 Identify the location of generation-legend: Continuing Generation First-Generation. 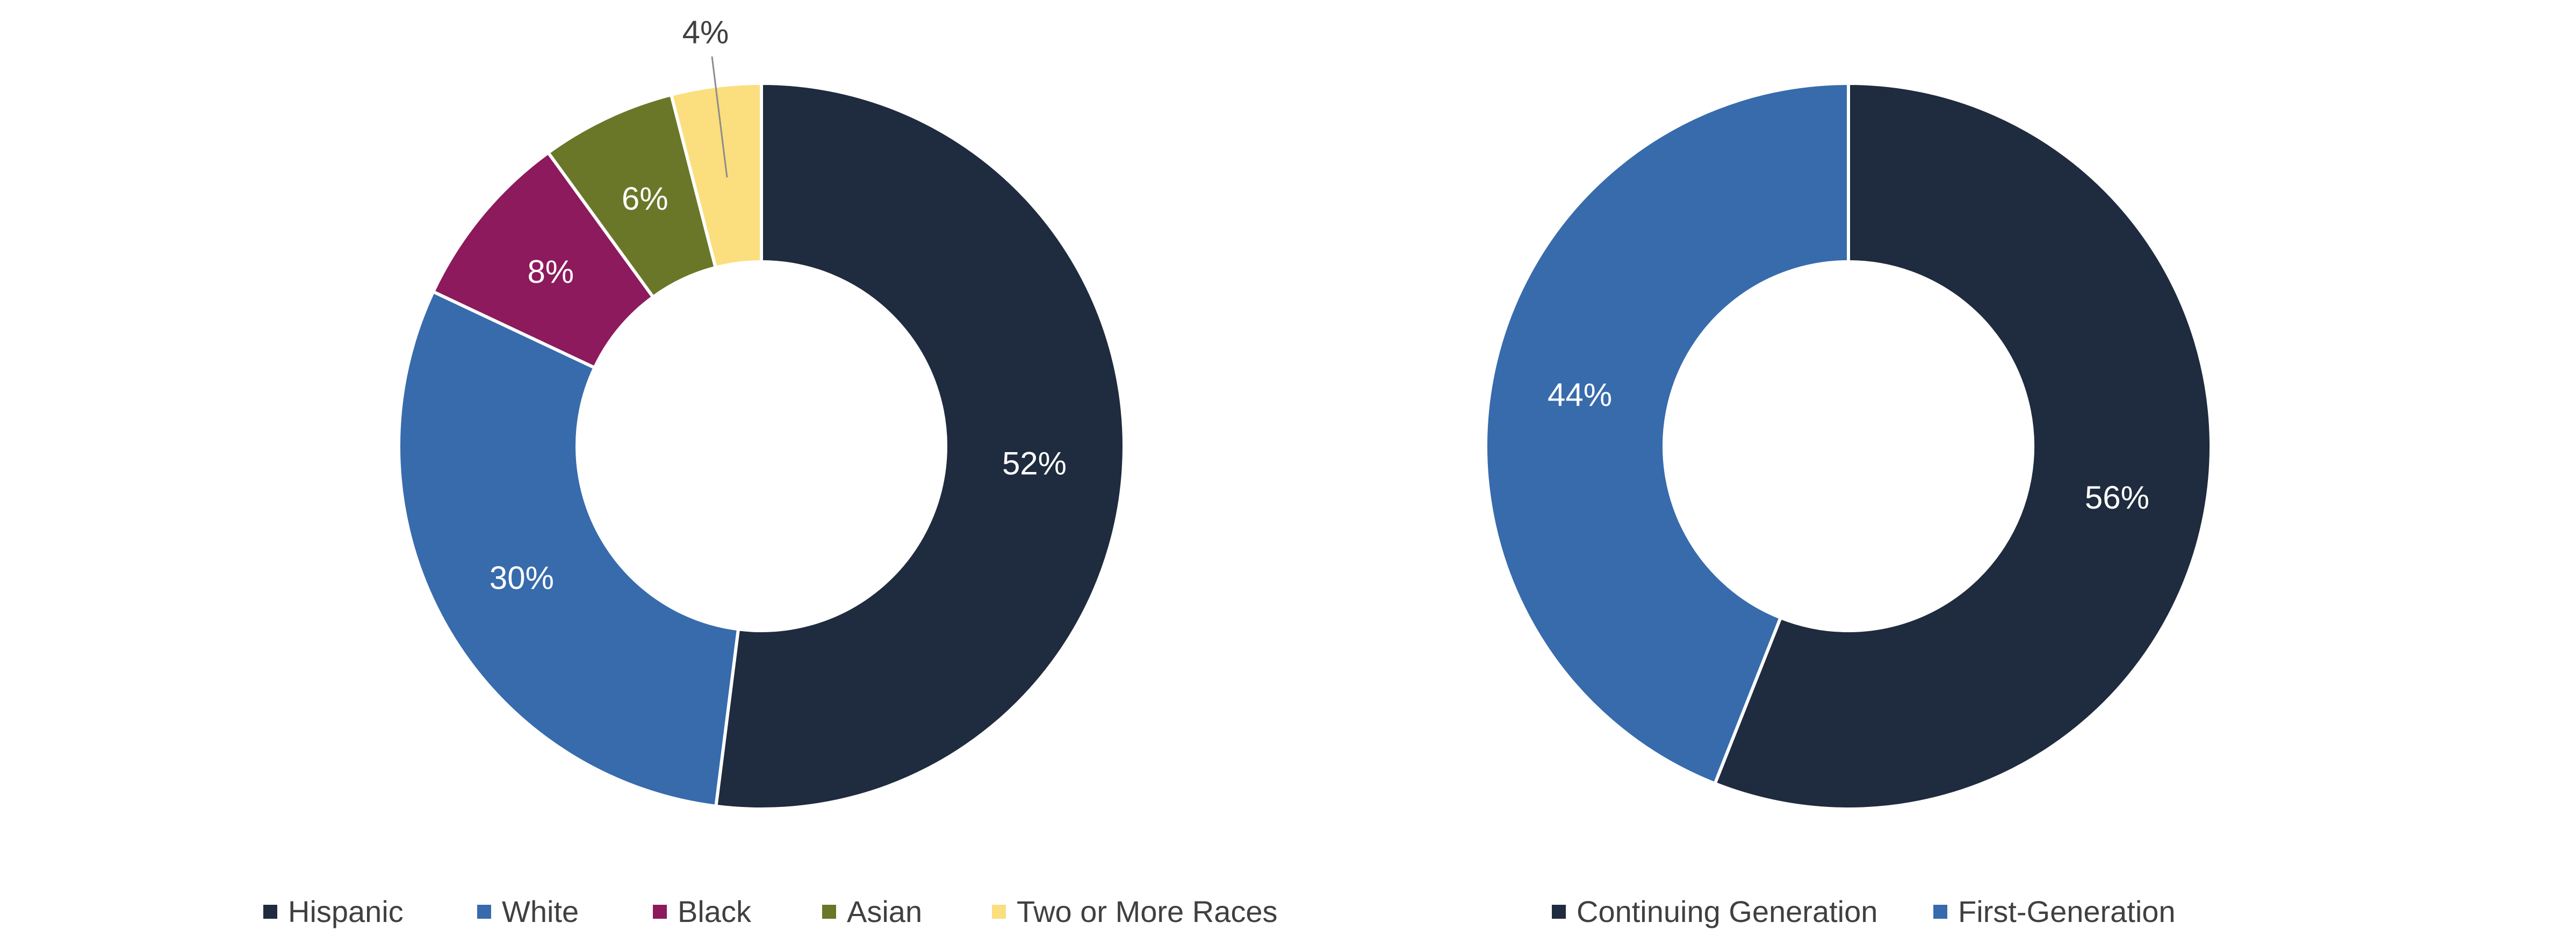
(1864, 911).